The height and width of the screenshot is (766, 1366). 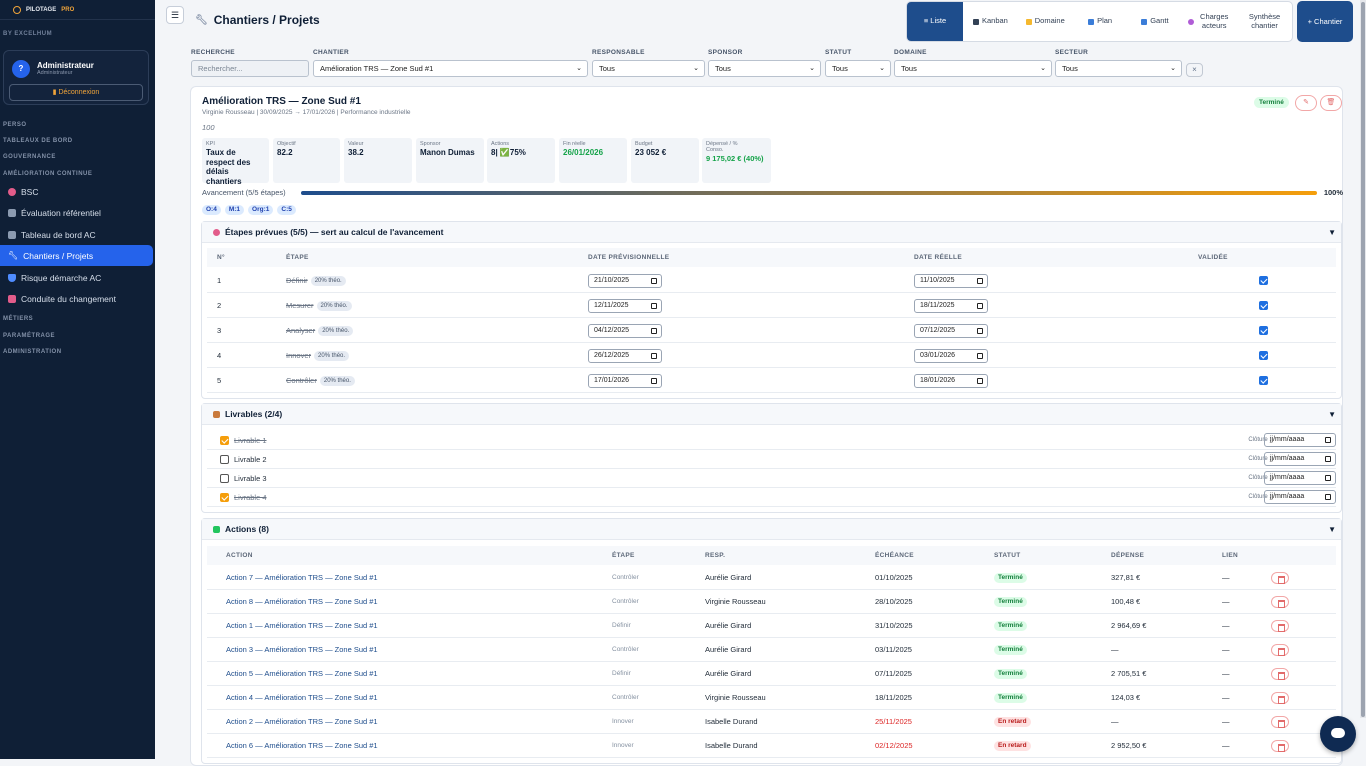 I want to click on planned-date-input: 21/10/2025, so click(x=625, y=281).